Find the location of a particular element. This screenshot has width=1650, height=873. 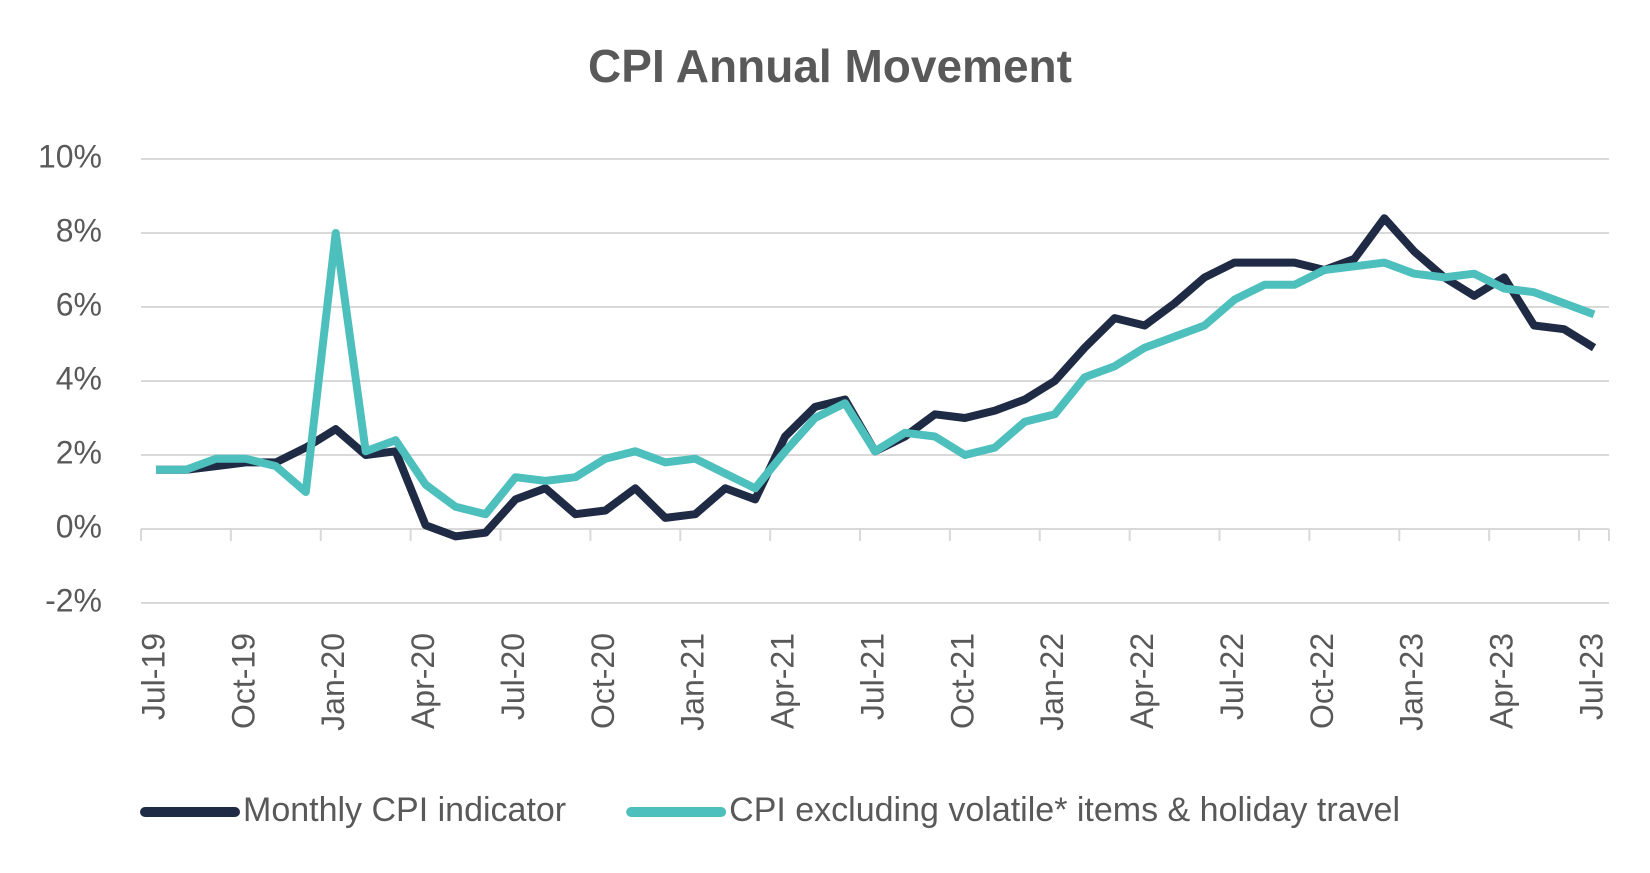

x-tick-label: Oct-19 is located at coordinates (243, 681).